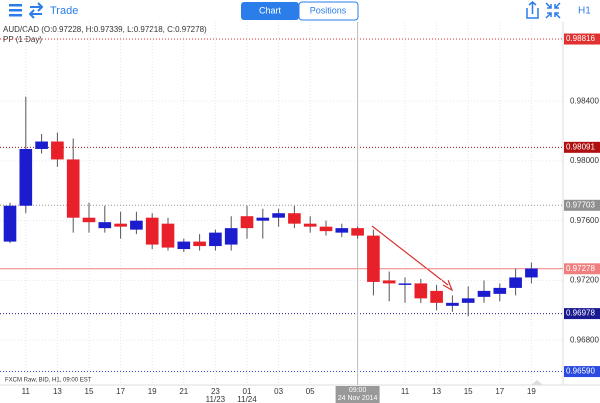 The image size is (600, 403). I want to click on pivot-level-label: 0.96978, so click(580, 313).